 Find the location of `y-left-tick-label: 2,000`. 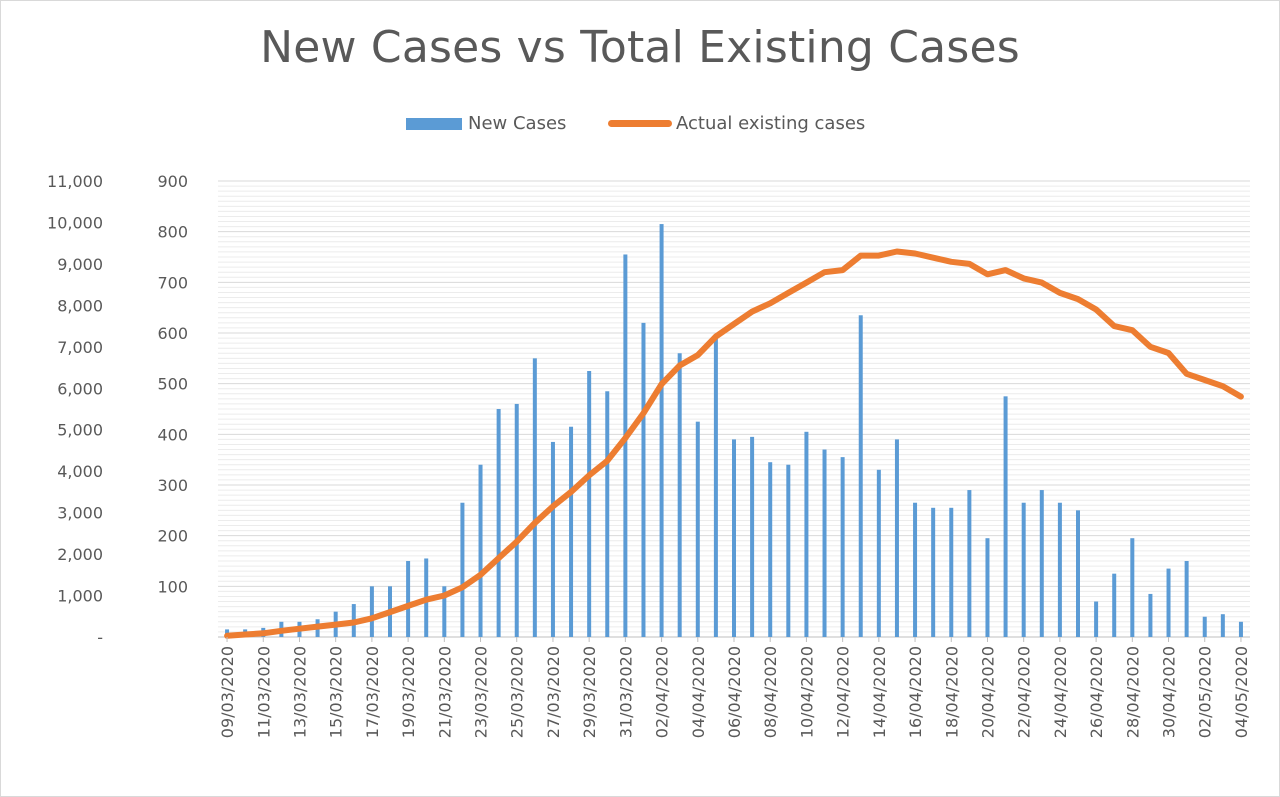

y-left-tick-label: 2,000 is located at coordinates (80, 554).